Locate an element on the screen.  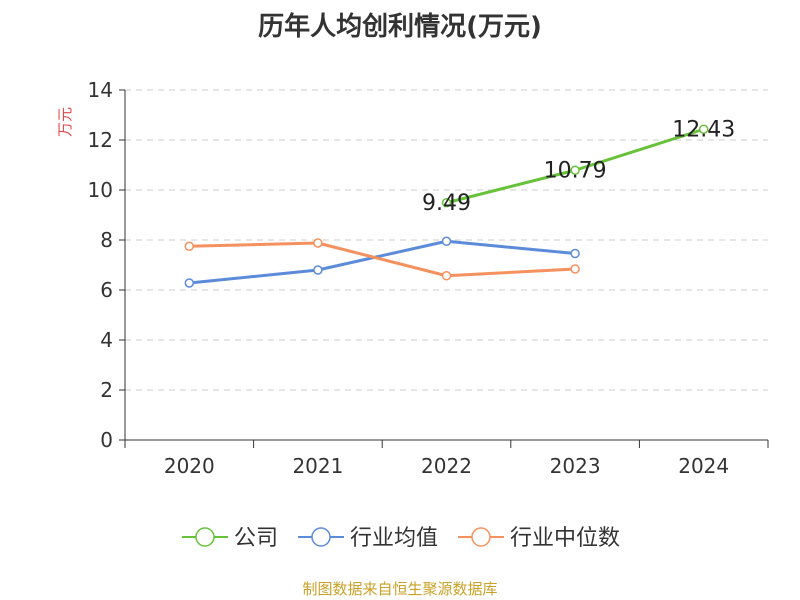
y-tick-label: 14 is located at coordinates (100, 90).